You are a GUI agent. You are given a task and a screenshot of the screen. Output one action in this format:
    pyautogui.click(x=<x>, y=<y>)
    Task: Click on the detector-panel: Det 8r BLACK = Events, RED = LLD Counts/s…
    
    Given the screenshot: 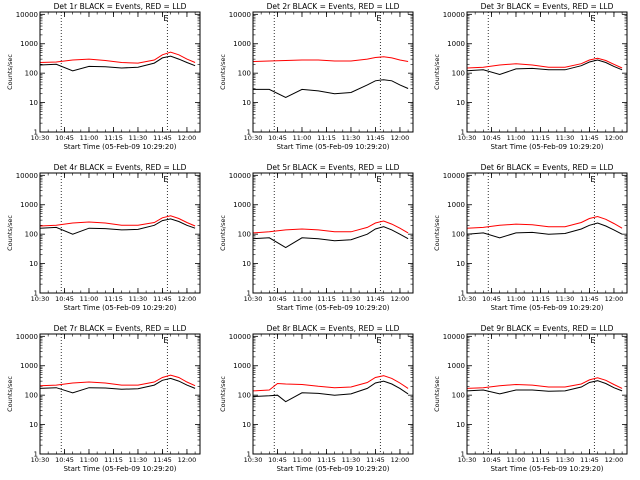 What is the action you would take?
    pyautogui.click(x=316, y=398)
    